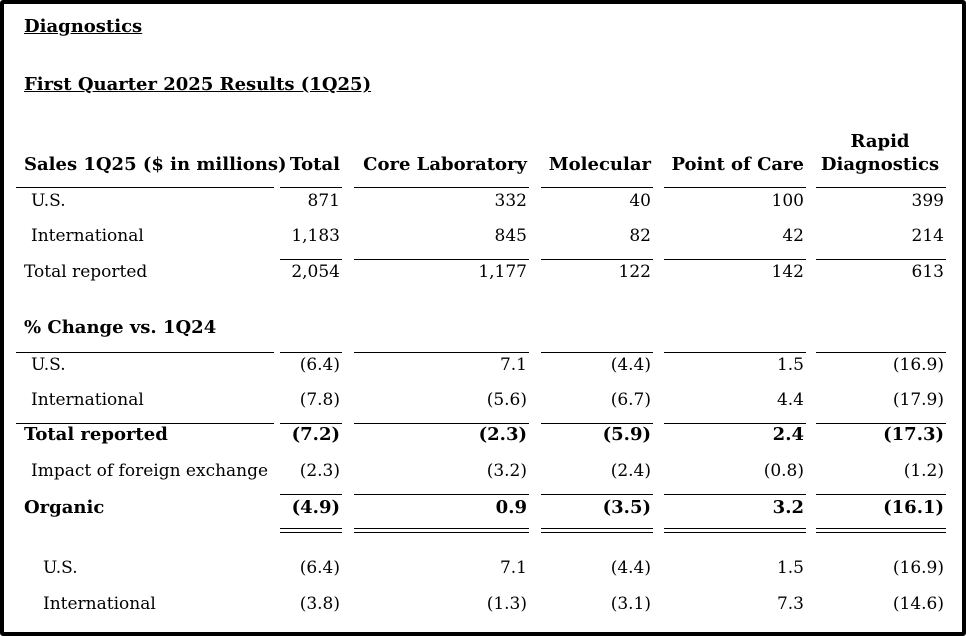 This screenshot has width=966, height=636. I want to click on pct-cell: (7.8), so click(319, 400).